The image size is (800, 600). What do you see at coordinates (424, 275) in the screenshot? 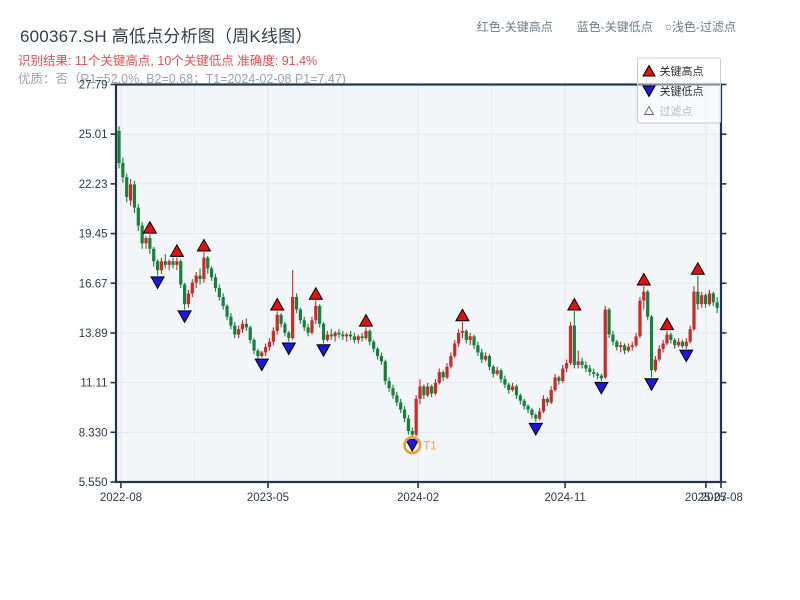
I see `key-high-markers` at bounding box center [424, 275].